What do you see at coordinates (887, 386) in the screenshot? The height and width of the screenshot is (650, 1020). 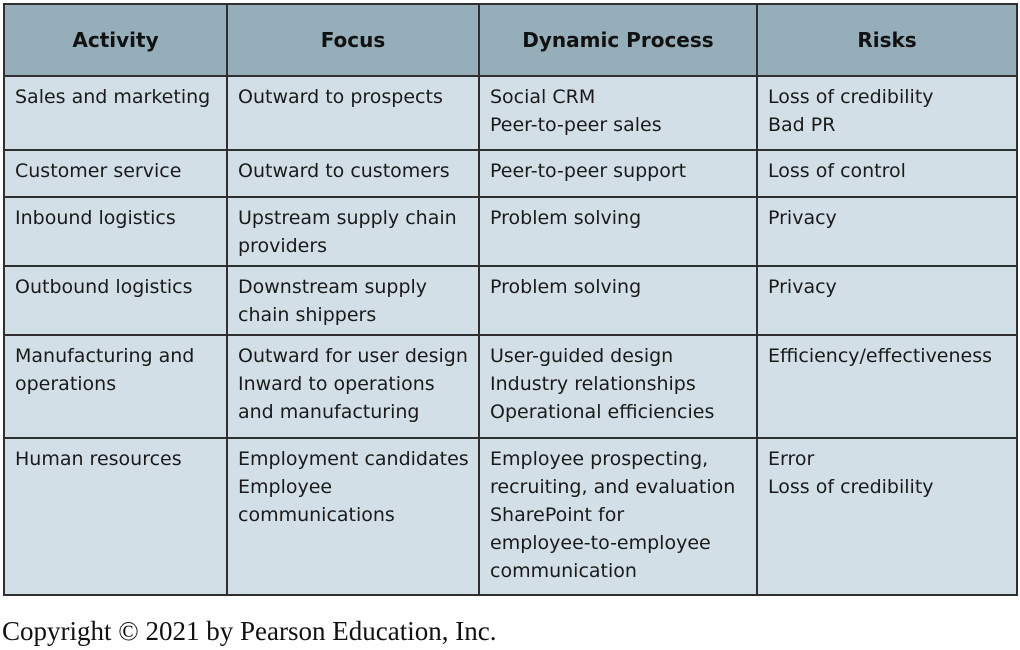 I see `risks-cell: Efficiency/effectiveness` at bounding box center [887, 386].